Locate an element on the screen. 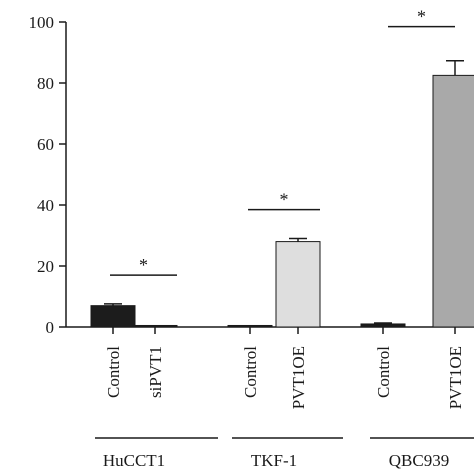 This screenshot has width=474, height=474. group-label: TKF-1 is located at coordinates (274, 460).